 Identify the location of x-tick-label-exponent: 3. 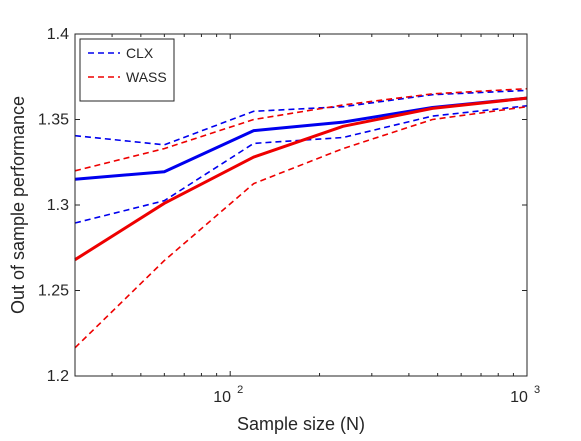
(537, 390).